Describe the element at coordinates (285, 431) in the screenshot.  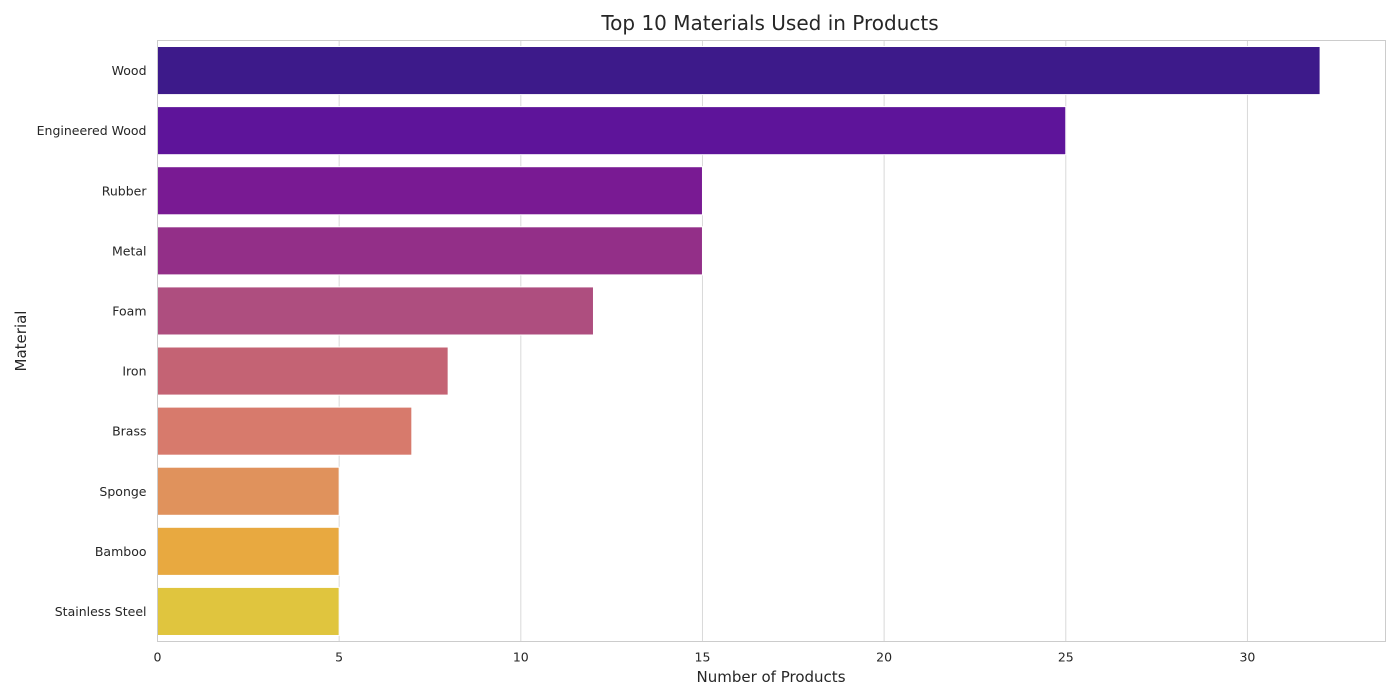
I see `bar-brass` at that location.